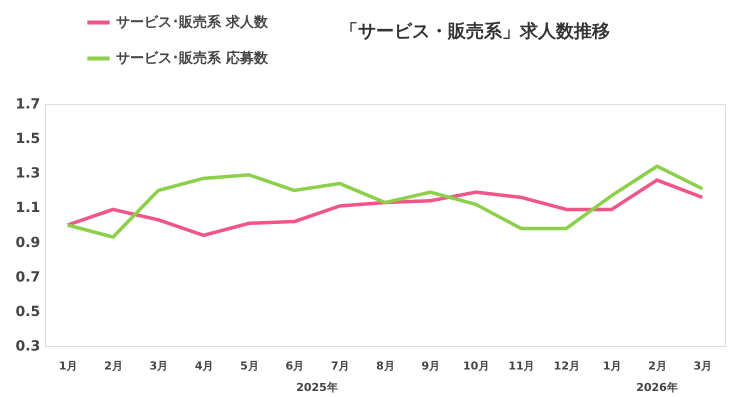 This screenshot has height=397, width=734. I want to click on x-tick-label: 9月, so click(431, 366).